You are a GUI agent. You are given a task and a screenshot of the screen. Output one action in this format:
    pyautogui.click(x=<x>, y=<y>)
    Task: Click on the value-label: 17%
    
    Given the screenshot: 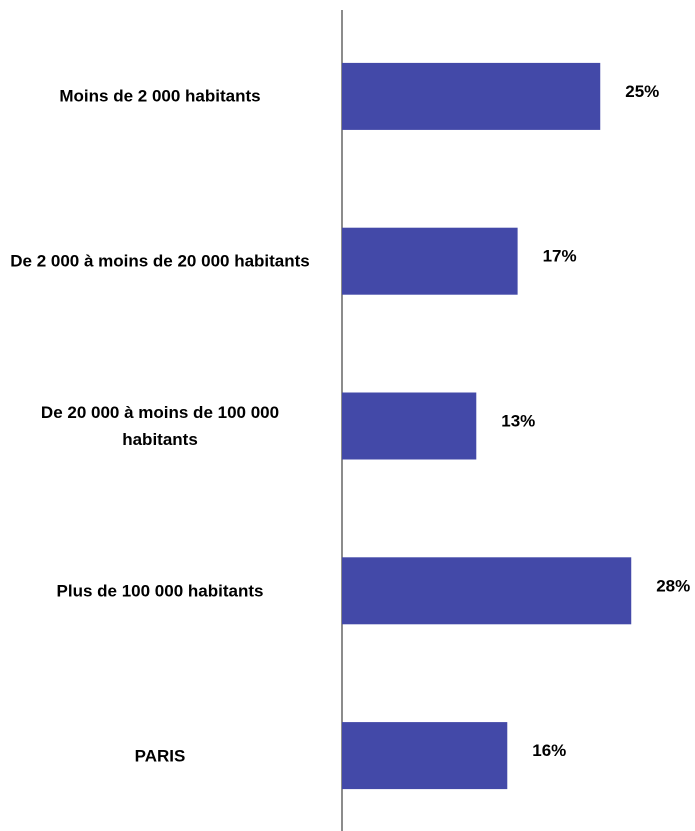 What is the action you would take?
    pyautogui.click(x=560, y=256)
    